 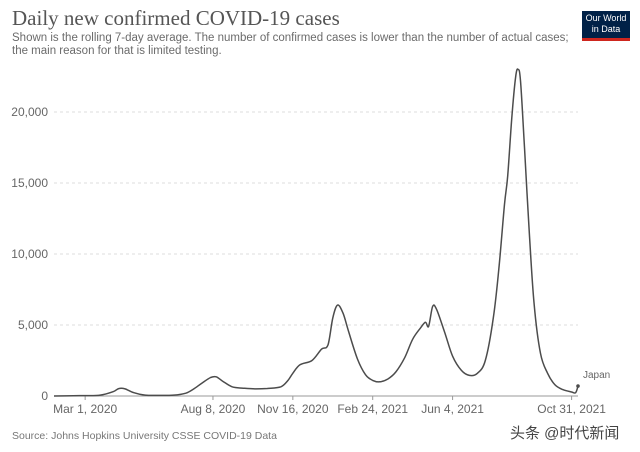 What do you see at coordinates (596, 375) in the screenshot?
I see `series-label: Japan` at bounding box center [596, 375].